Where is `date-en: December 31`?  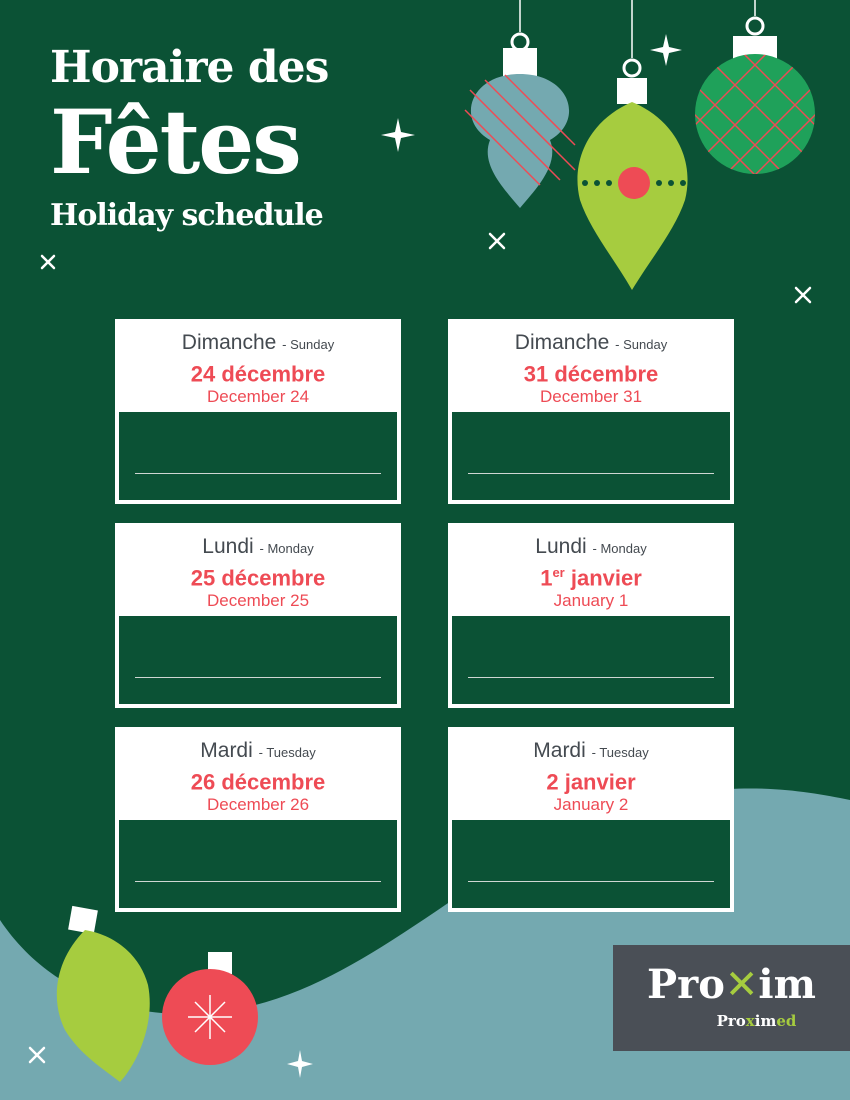
date-en: December 31 is located at coordinates (591, 397).